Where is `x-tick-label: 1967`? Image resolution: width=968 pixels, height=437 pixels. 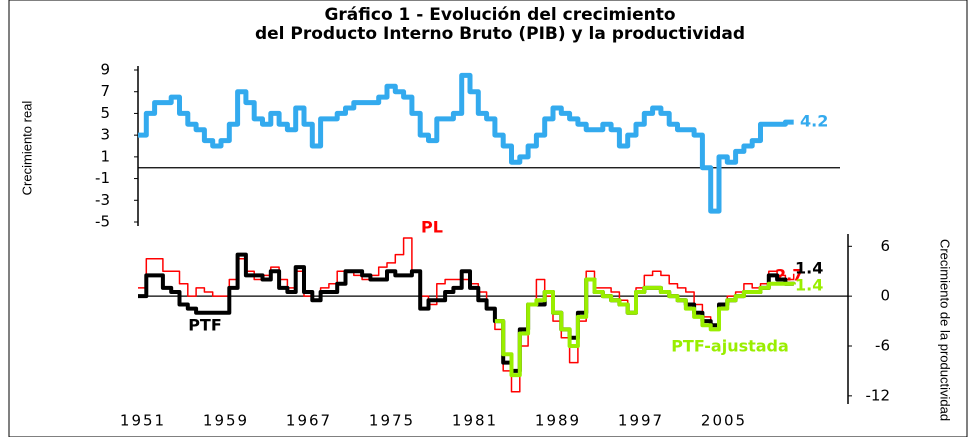
x-tick-label: 1967 is located at coordinates (309, 421).